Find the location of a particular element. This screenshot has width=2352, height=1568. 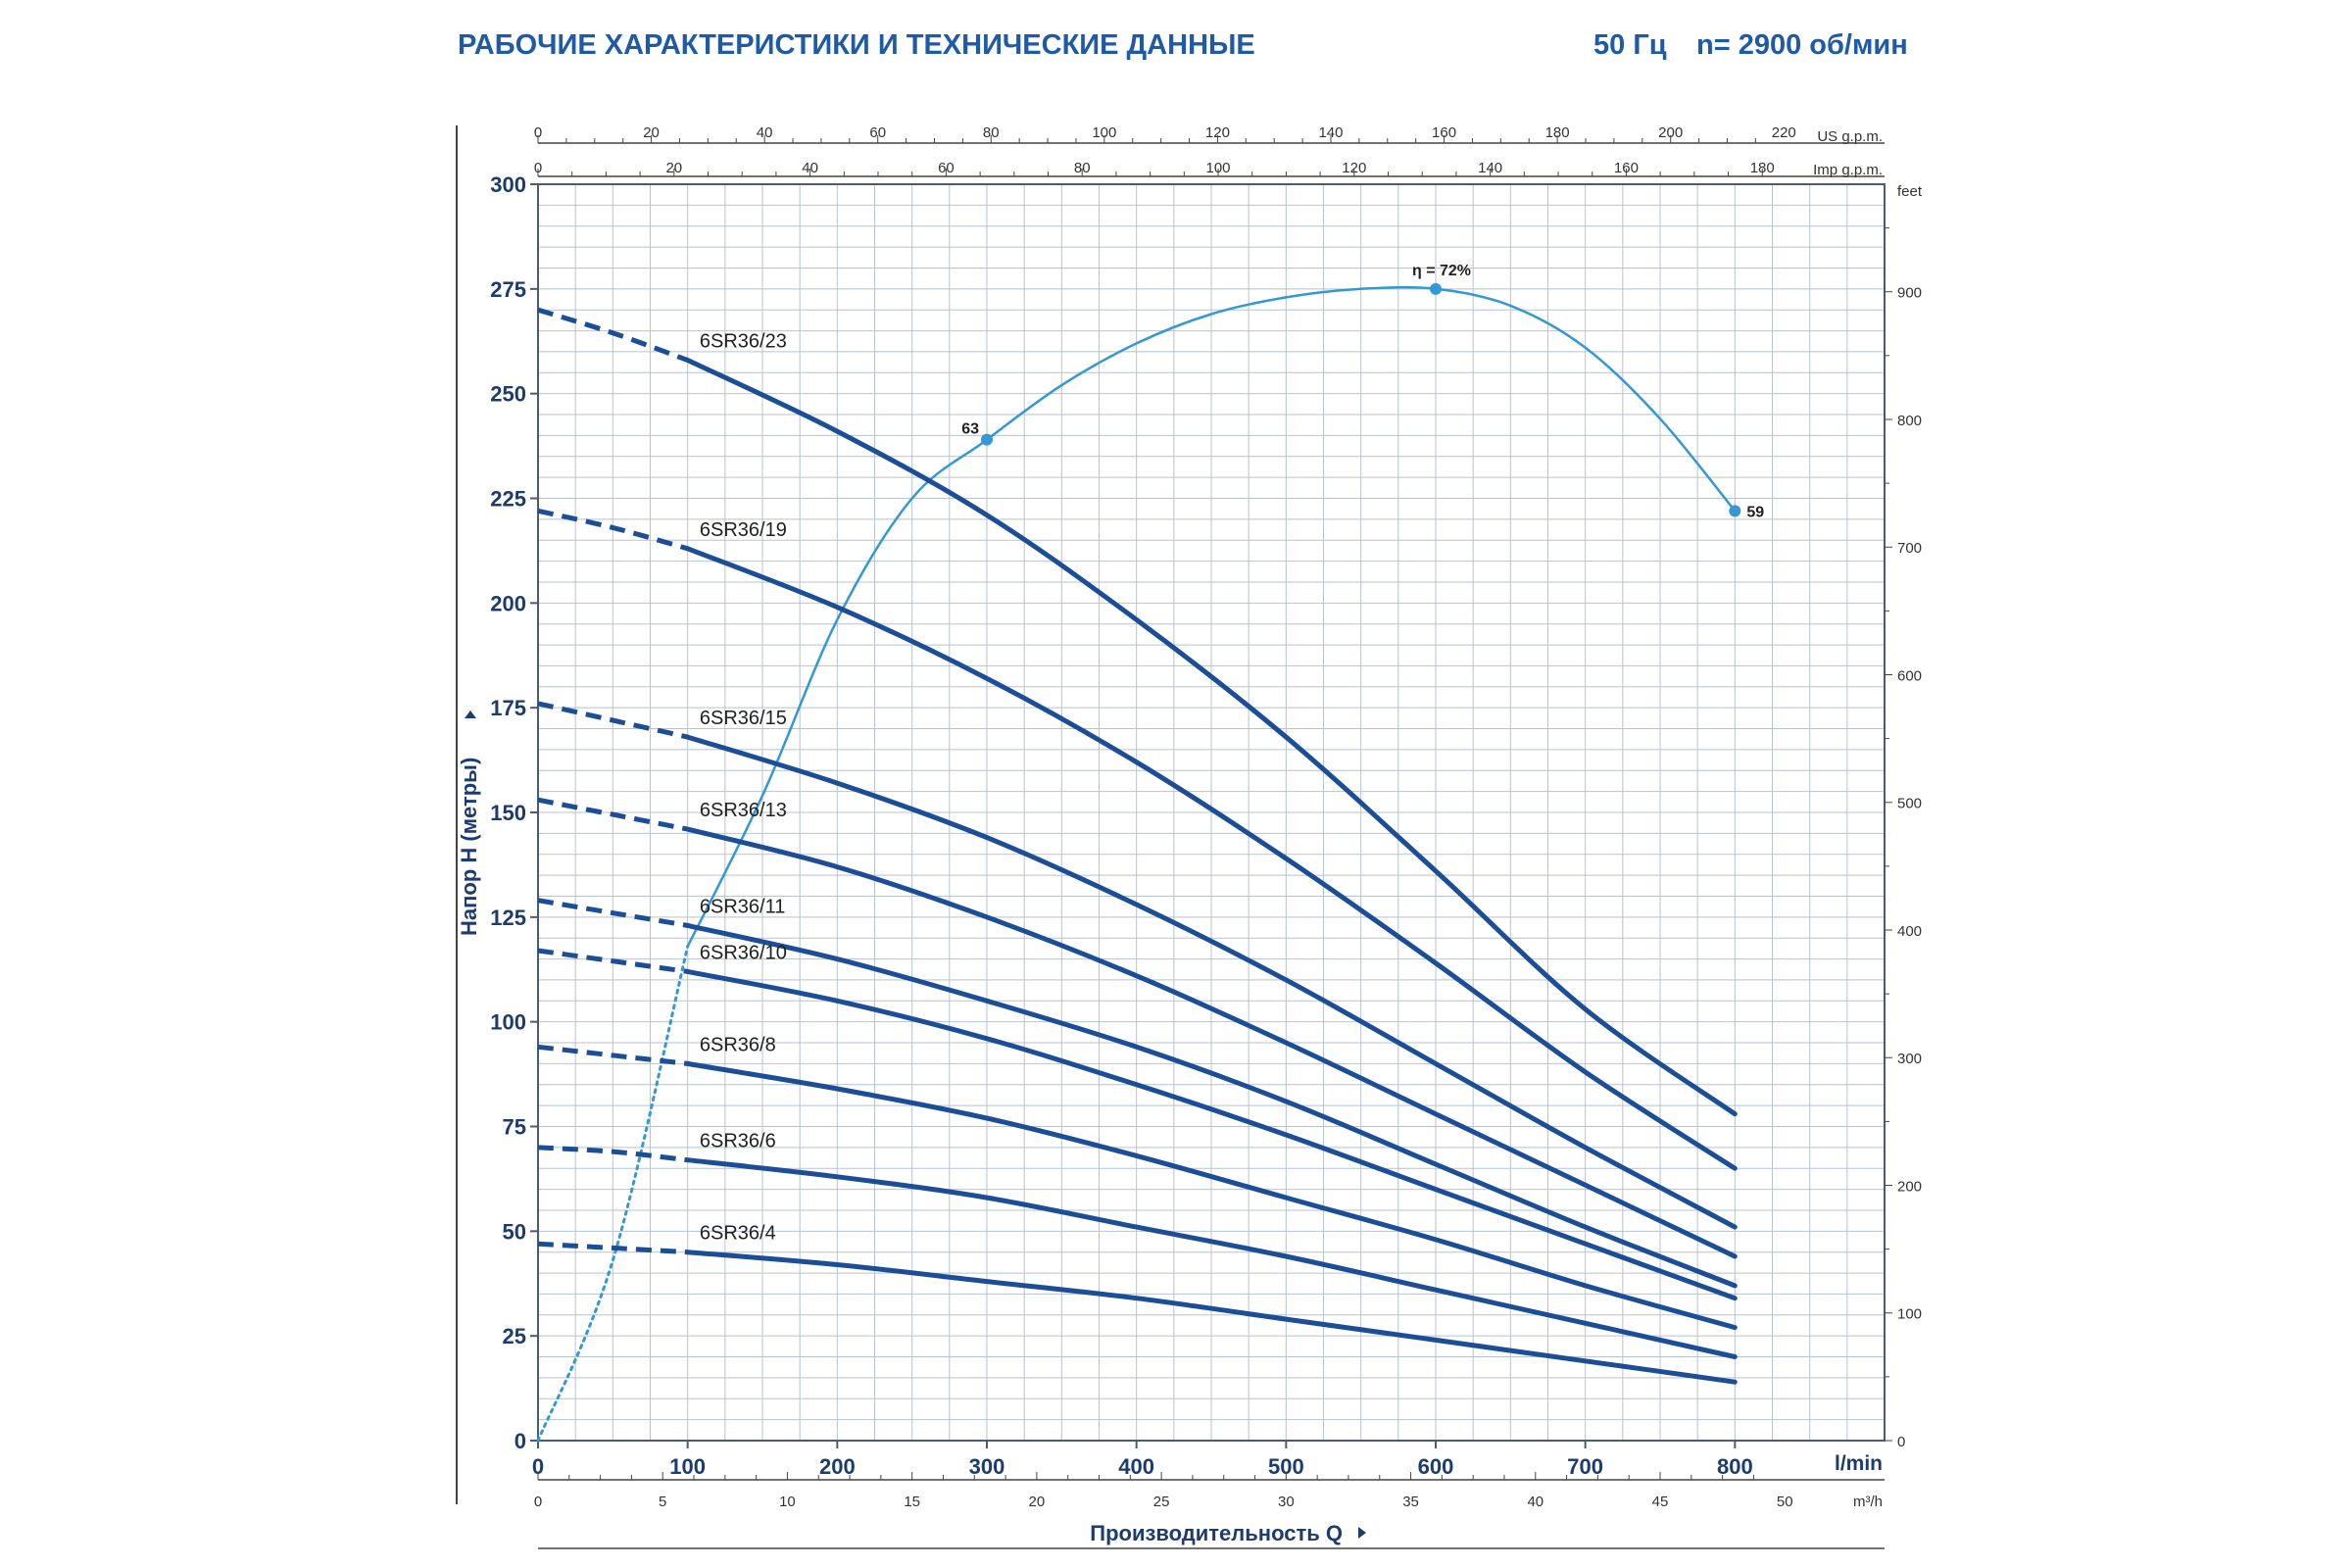

series-label: 6SR36/4 is located at coordinates (738, 1234).